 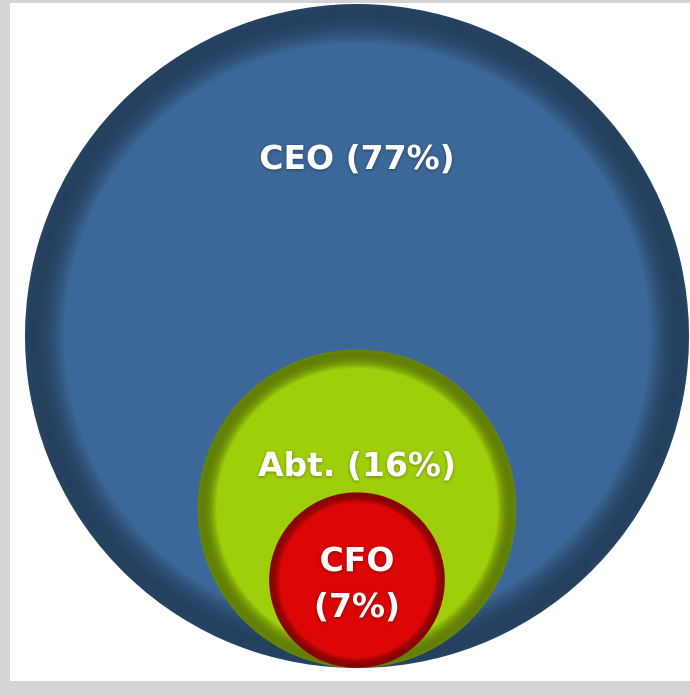 I want to click on value-label: CEO (77%), so click(x=357, y=157).